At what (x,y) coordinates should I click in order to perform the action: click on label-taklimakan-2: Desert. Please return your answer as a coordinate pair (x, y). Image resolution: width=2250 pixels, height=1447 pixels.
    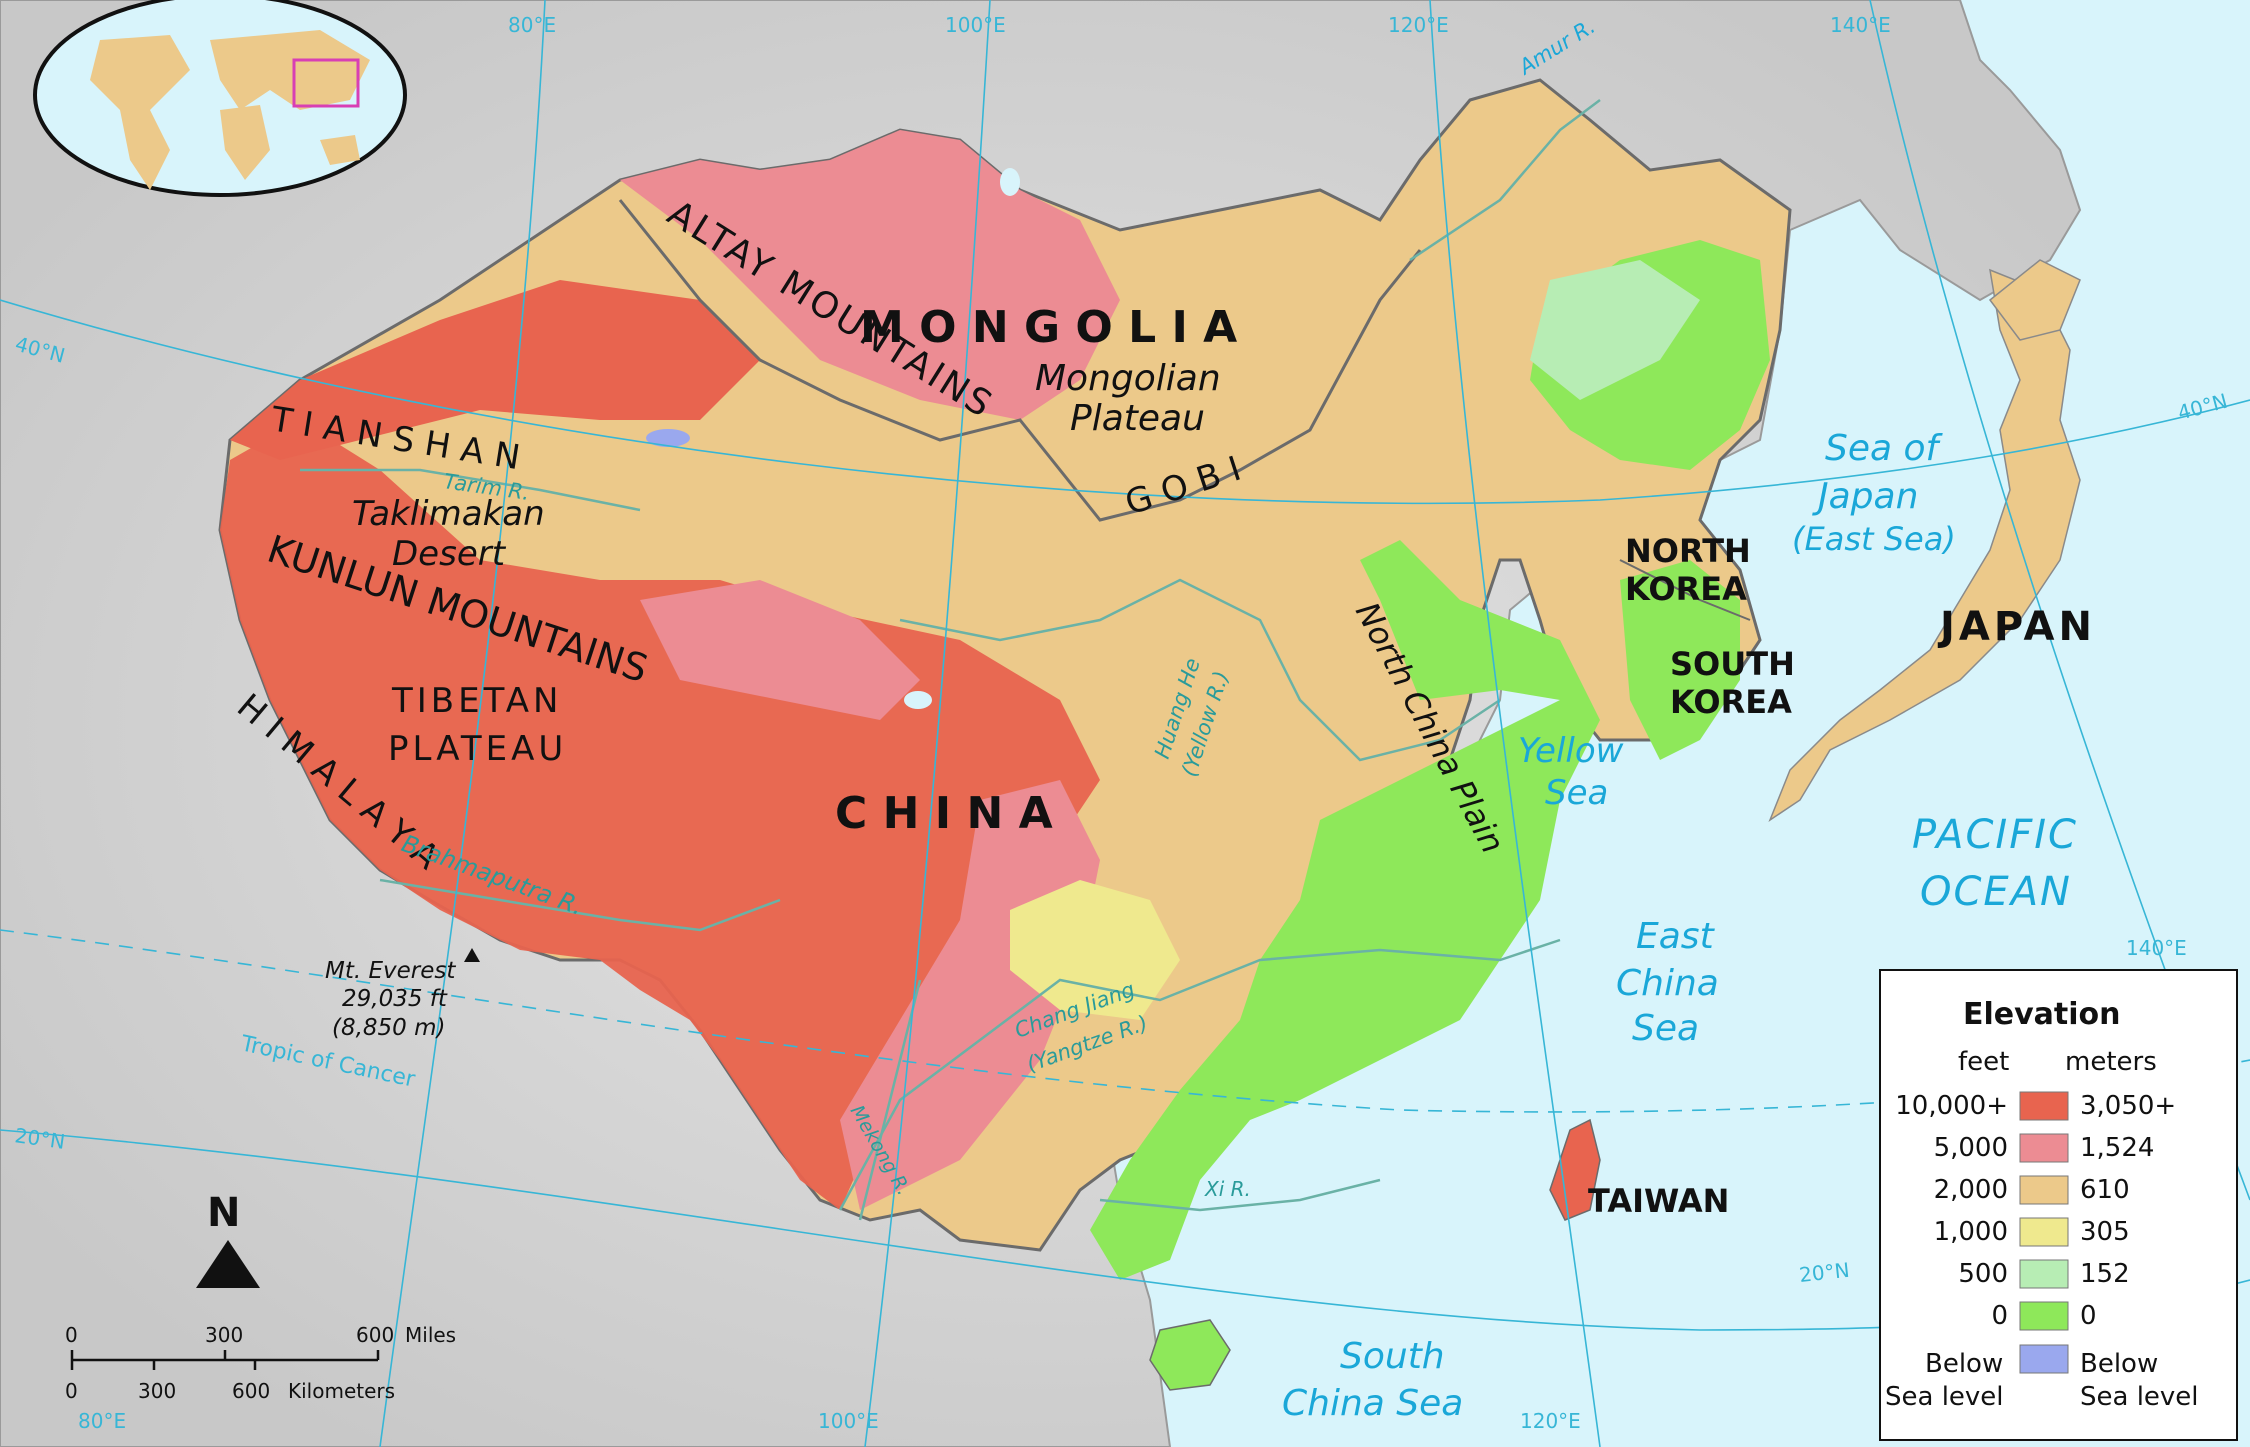
    Looking at the image, I should click on (449, 554).